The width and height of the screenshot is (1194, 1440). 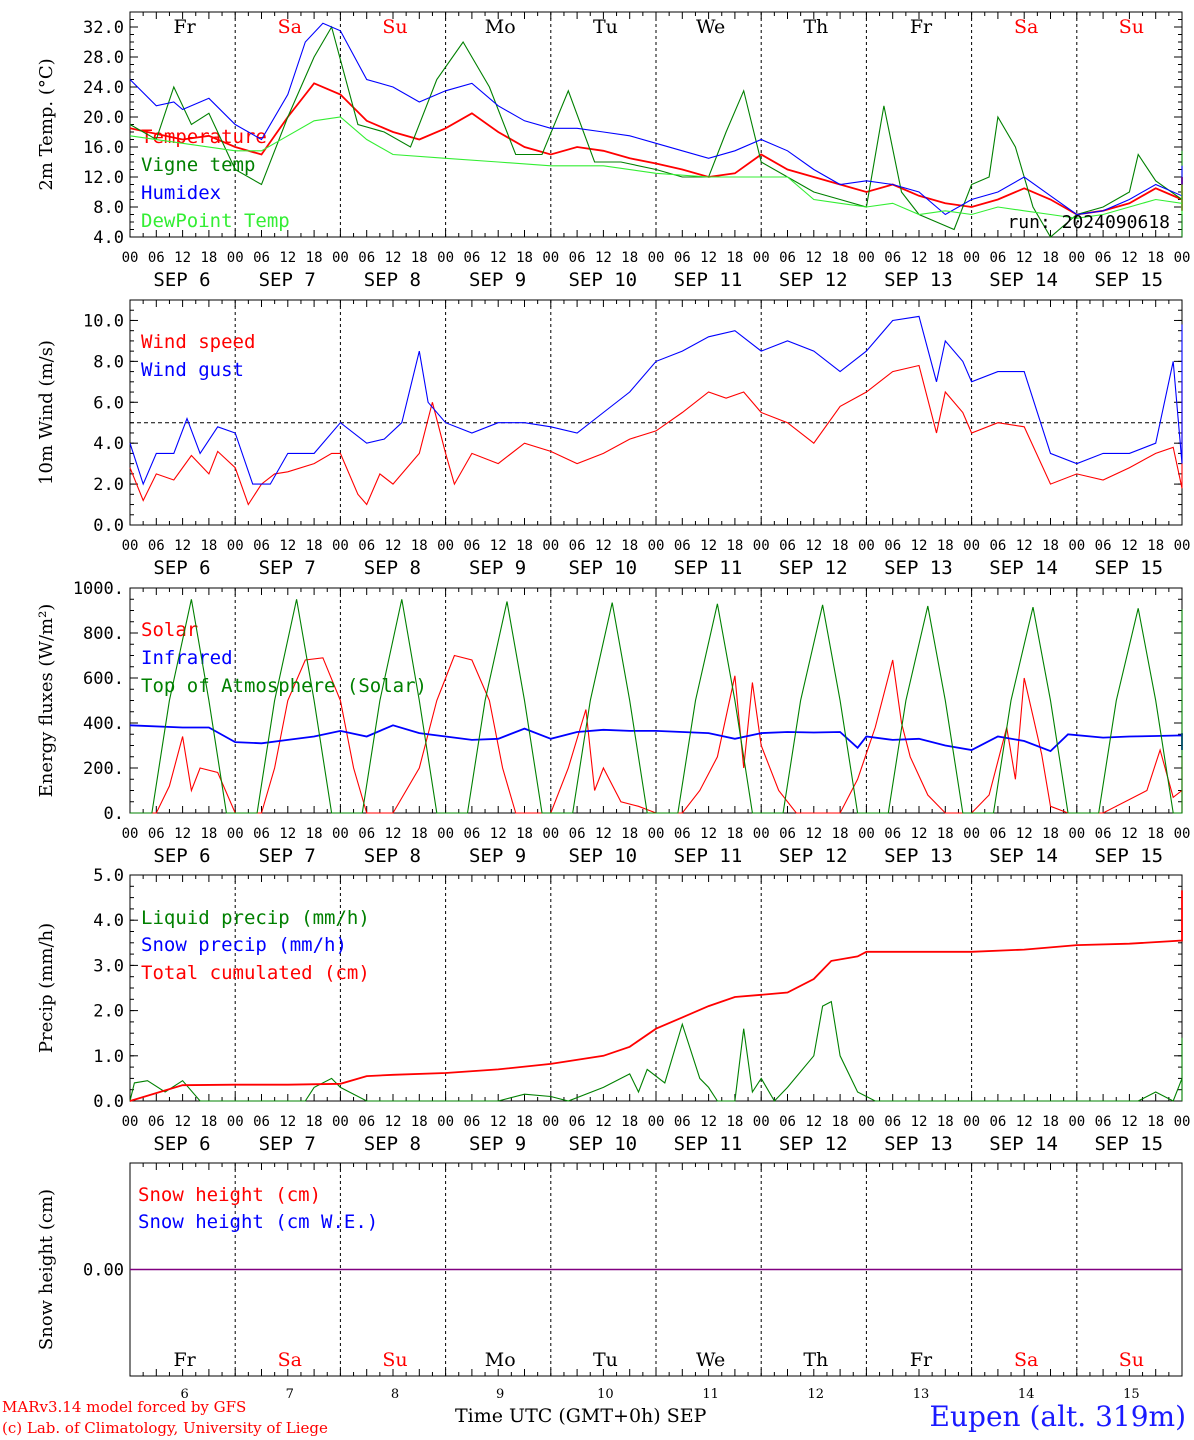 I want to click on y-tick-label: 0.0, so click(x=108, y=1102).